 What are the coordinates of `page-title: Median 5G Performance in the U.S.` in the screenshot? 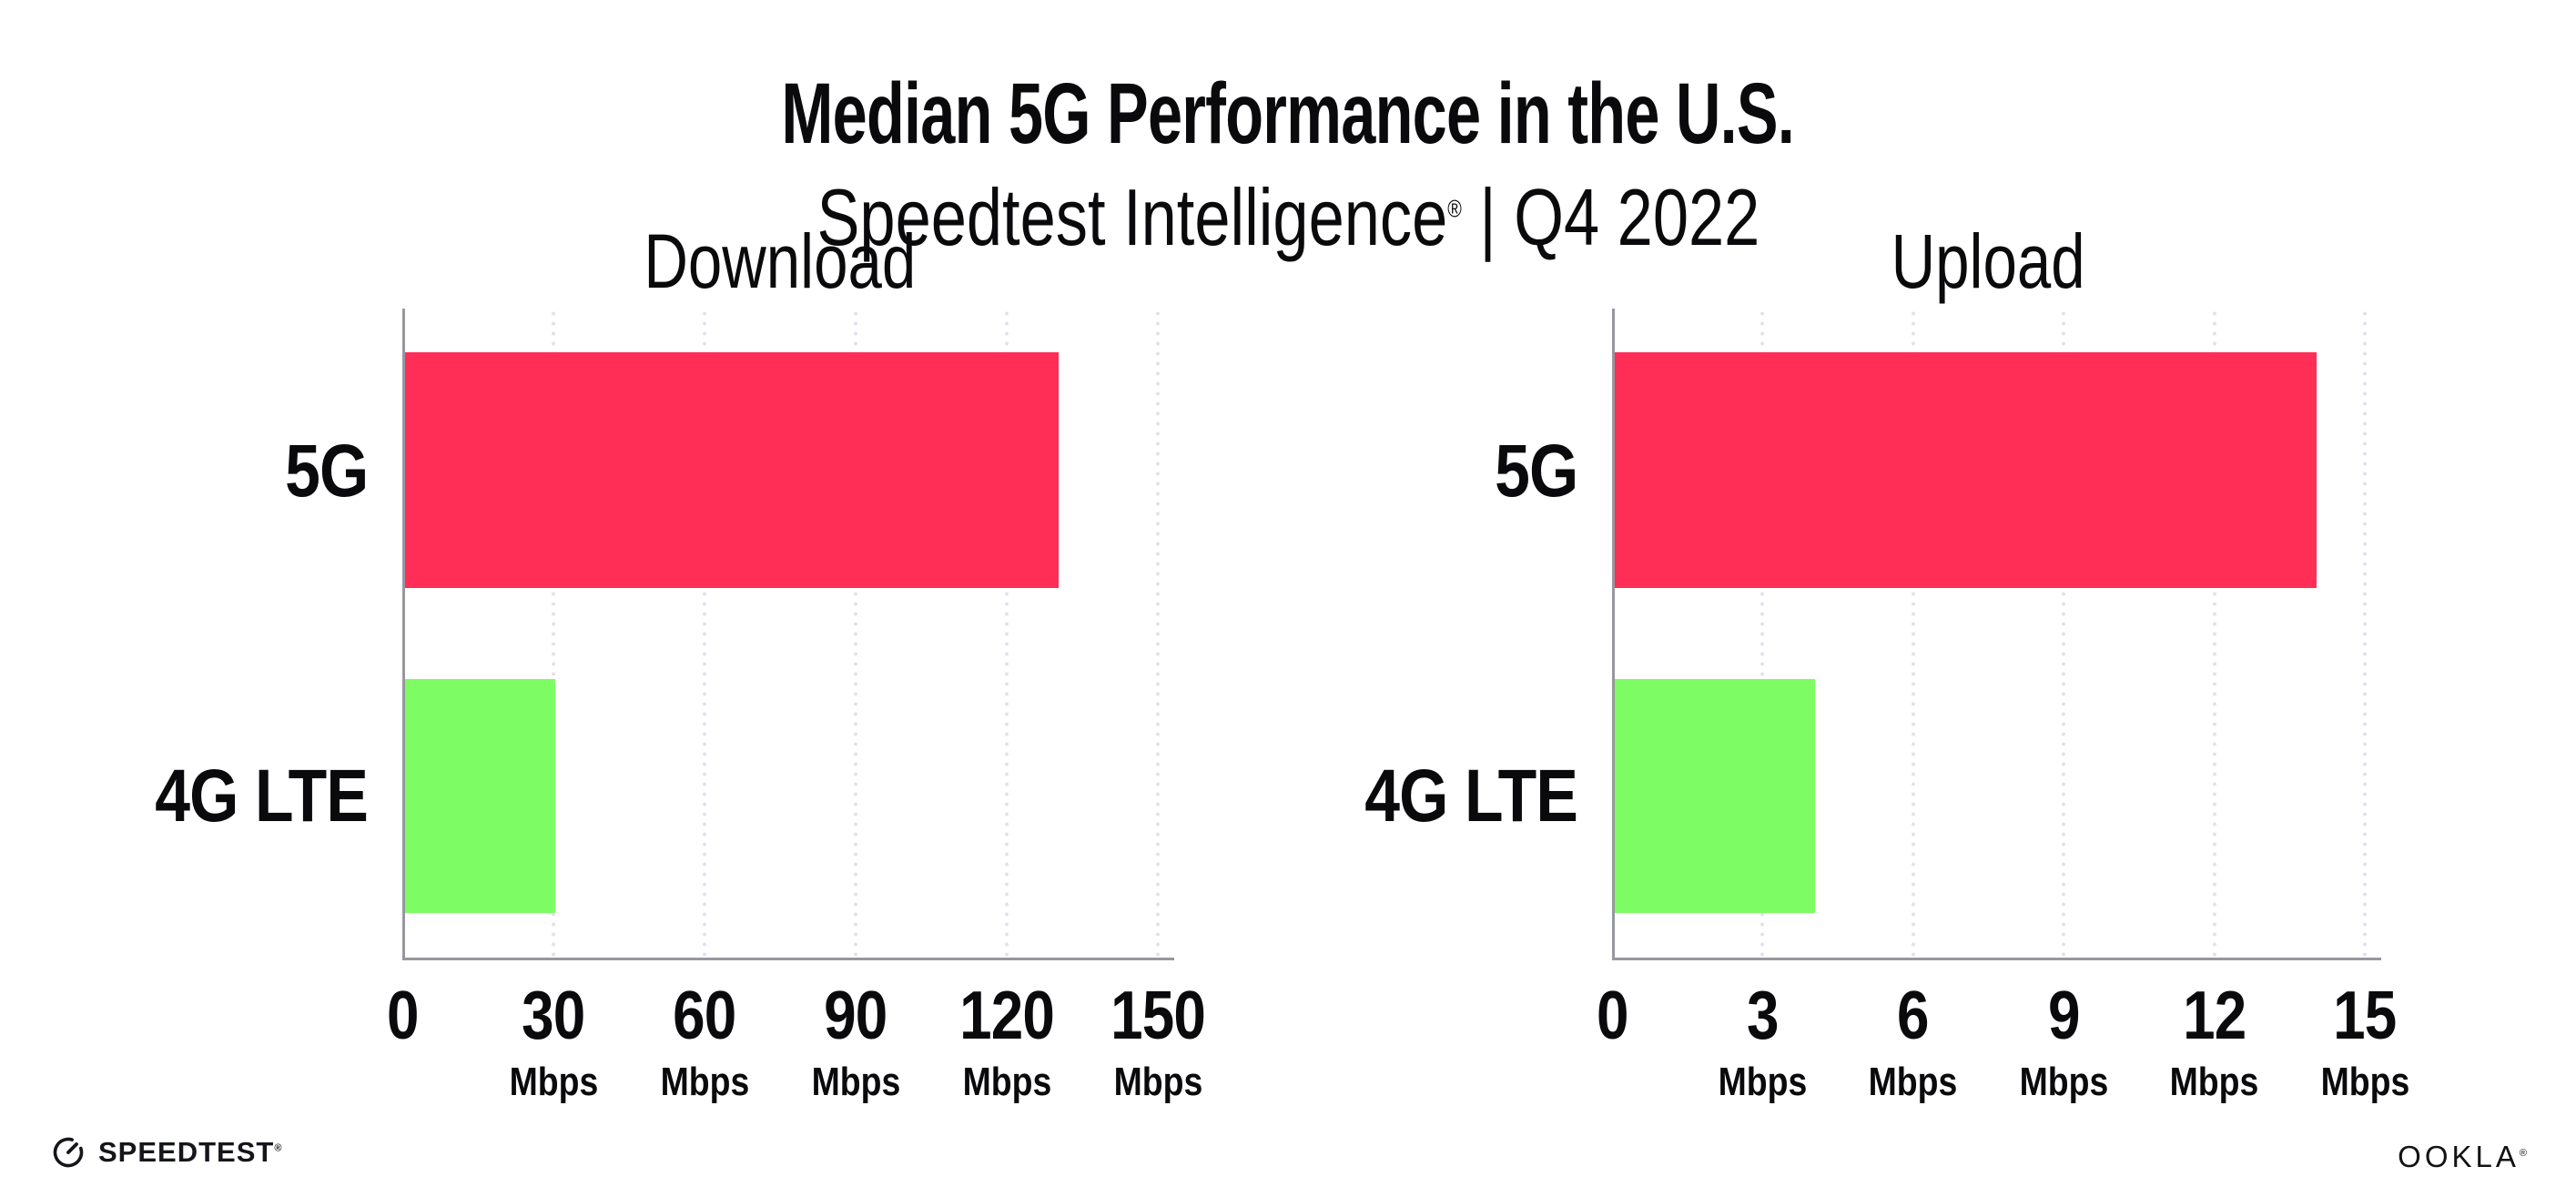 It's located at (1288, 113).